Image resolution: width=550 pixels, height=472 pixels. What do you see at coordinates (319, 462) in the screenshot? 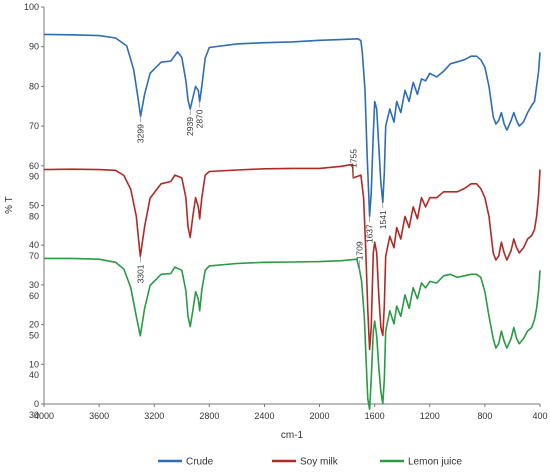
I see `legend-label: Soy milk` at bounding box center [319, 462].